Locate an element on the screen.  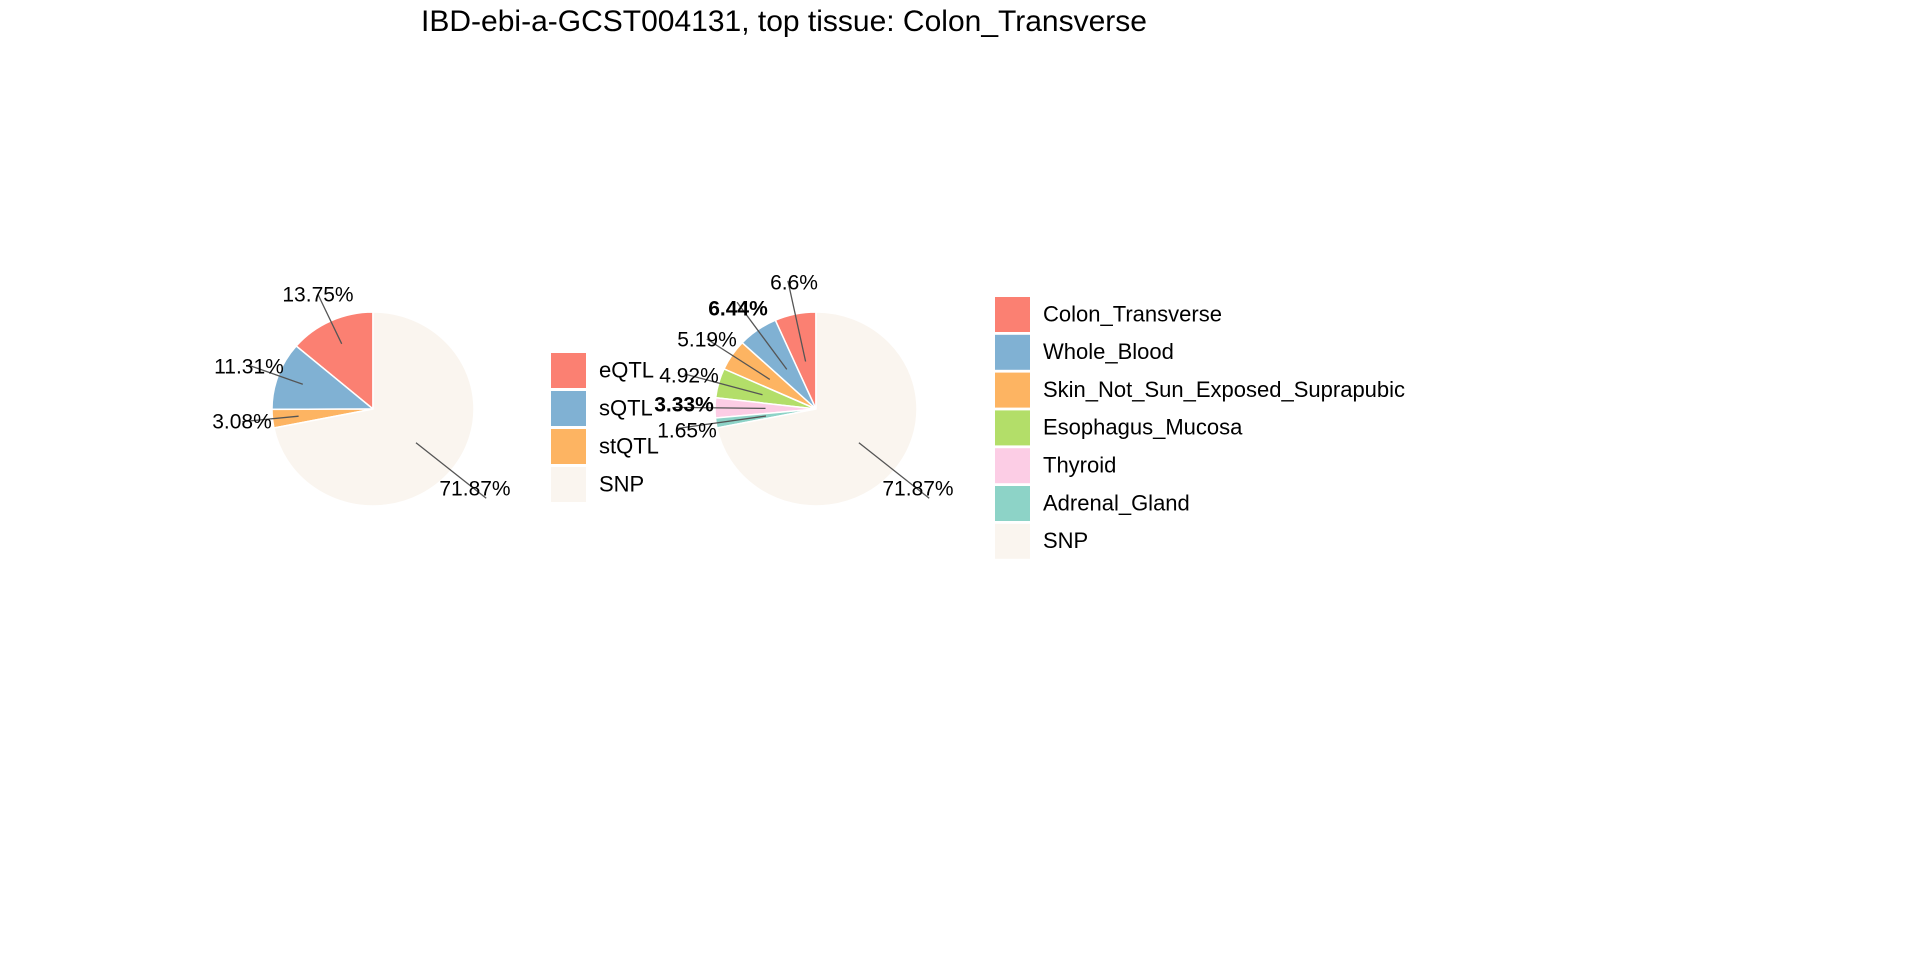
legend-qtl-types: eQTL sQTL stQTL SNP is located at coordinates (605, 427).